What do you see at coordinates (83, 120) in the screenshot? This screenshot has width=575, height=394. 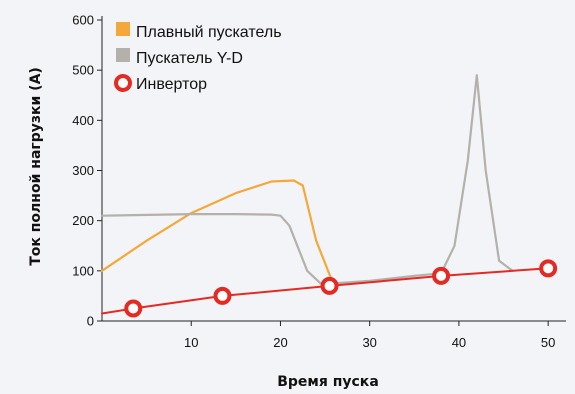 I see `y-tick-label: 400` at bounding box center [83, 120].